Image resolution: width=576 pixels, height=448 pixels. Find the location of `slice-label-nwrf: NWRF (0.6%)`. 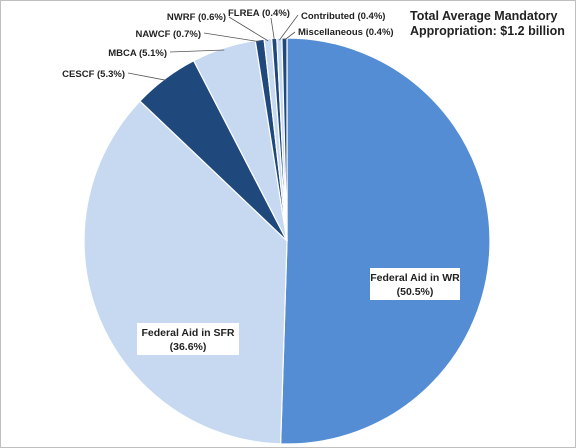

slice-label-nwrf: NWRF (0.6%) is located at coordinates (196, 17).